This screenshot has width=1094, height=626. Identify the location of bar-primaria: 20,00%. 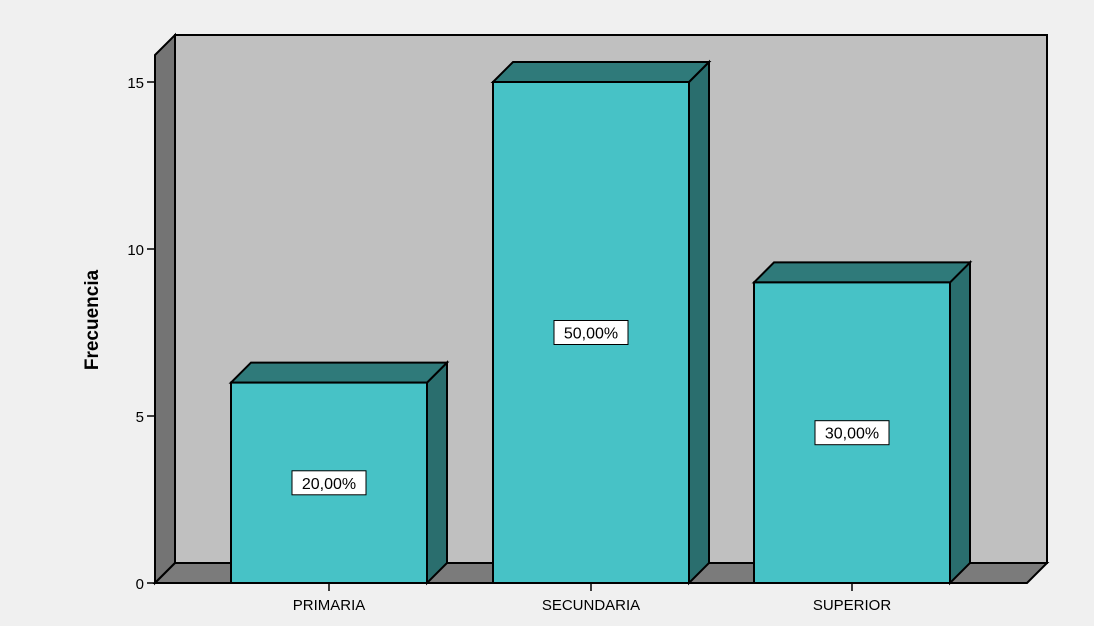
(339, 473).